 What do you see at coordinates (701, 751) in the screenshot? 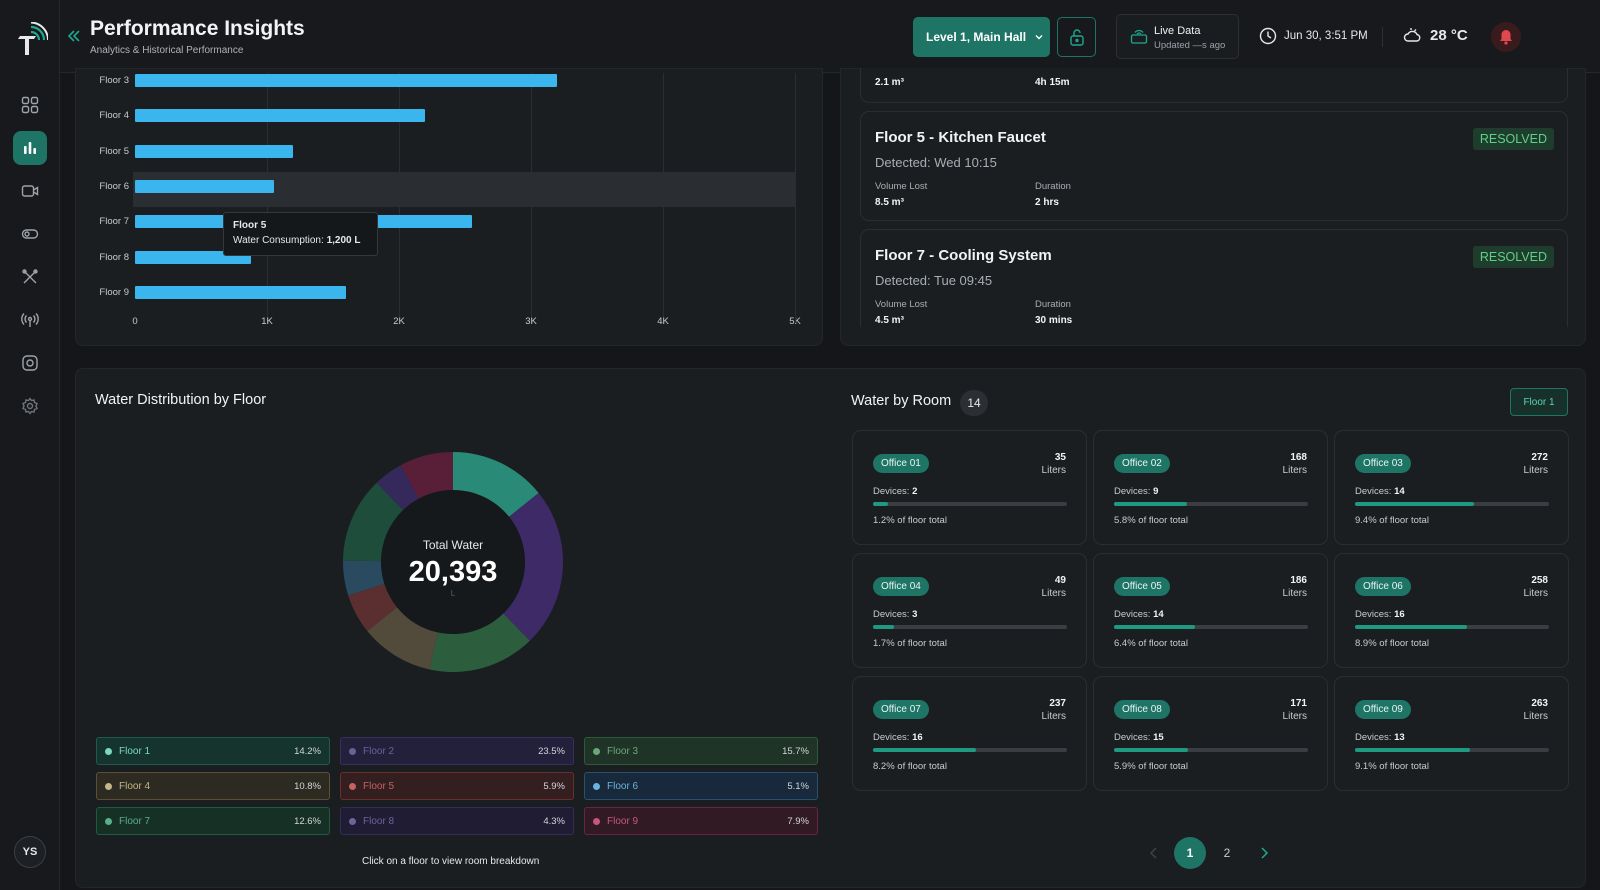
I see `legend-floor-3: Floor 3 15.7%` at bounding box center [701, 751].